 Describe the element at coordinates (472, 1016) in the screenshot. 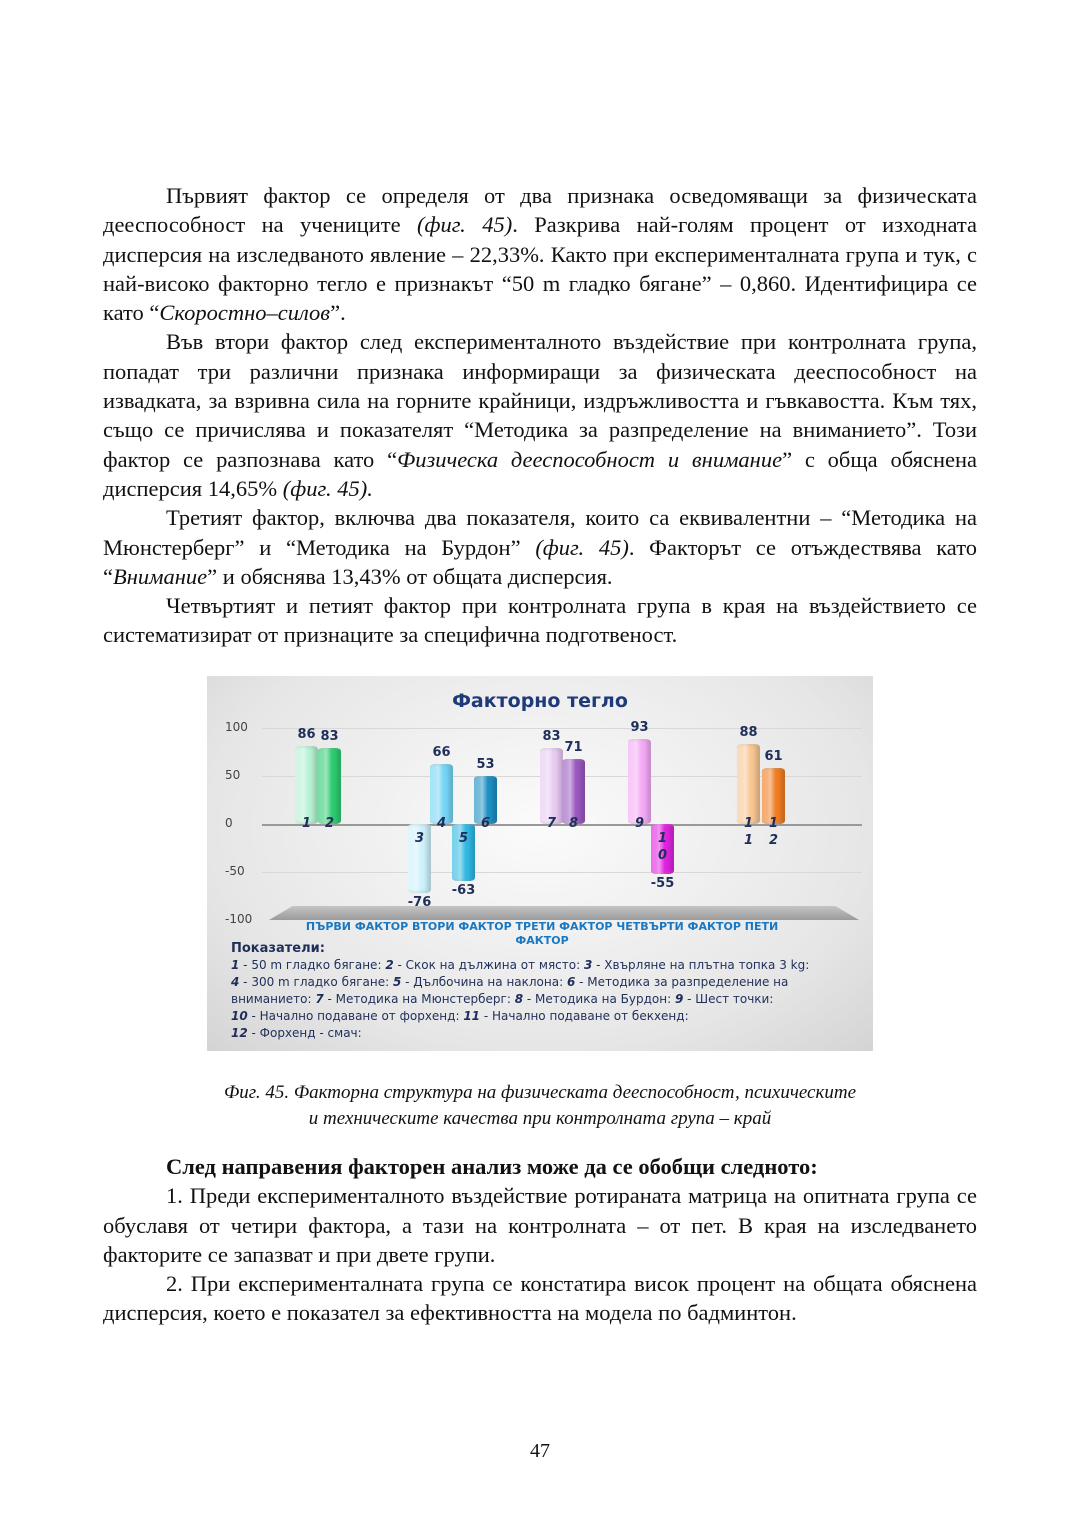

I see `legend-number: 11` at that location.